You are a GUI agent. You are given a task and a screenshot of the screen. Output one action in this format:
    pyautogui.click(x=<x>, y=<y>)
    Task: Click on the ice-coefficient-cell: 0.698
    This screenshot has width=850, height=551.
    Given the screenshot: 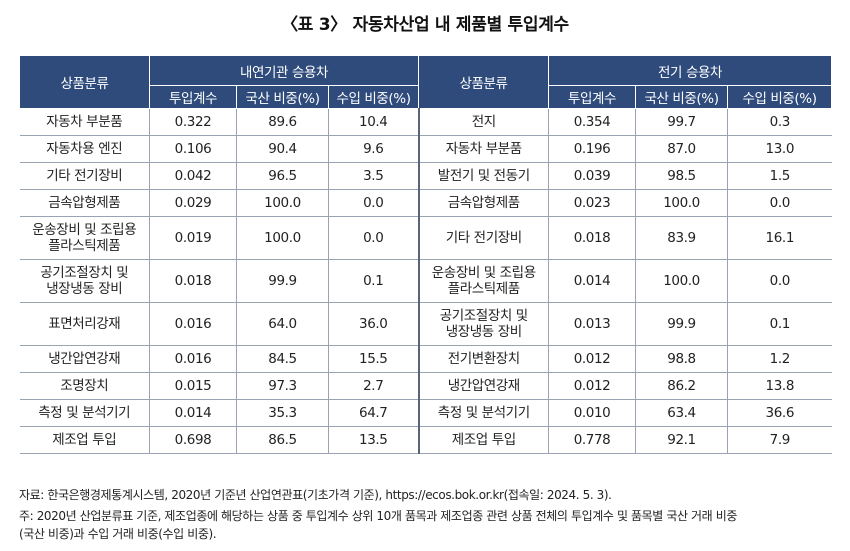 What is the action you would take?
    pyautogui.click(x=193, y=440)
    